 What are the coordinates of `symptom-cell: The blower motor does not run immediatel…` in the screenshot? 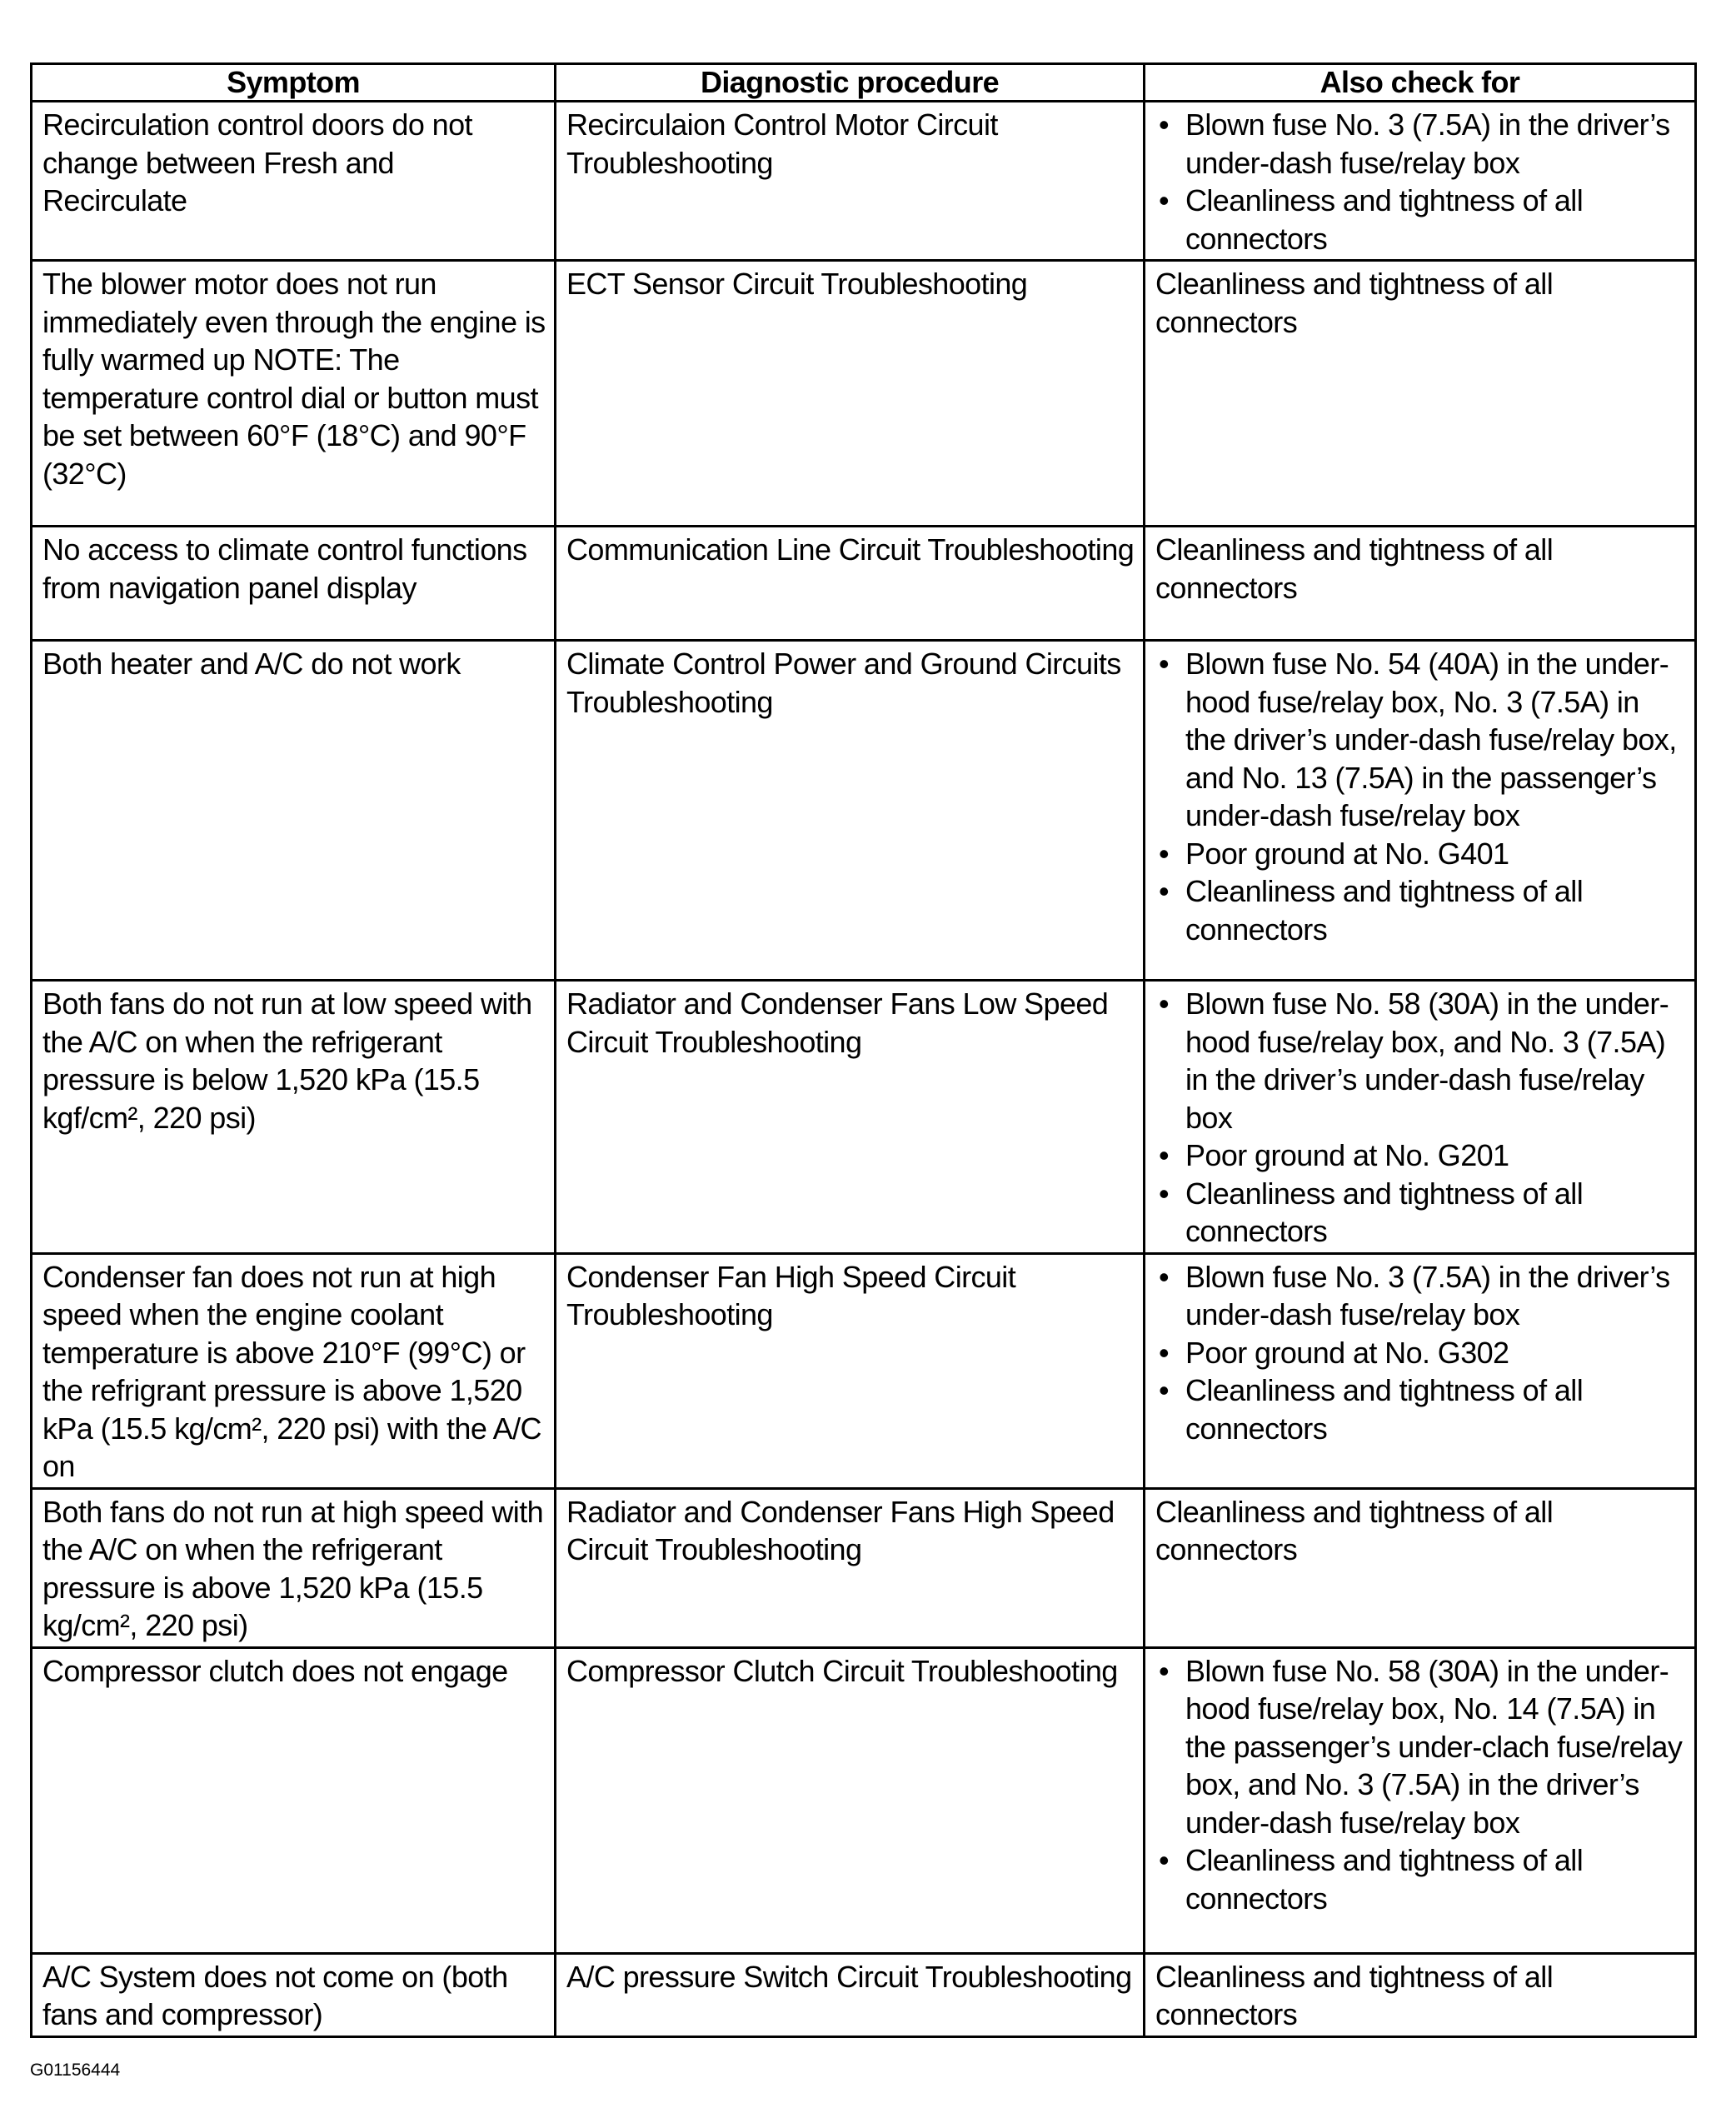 It's located at (293, 393).